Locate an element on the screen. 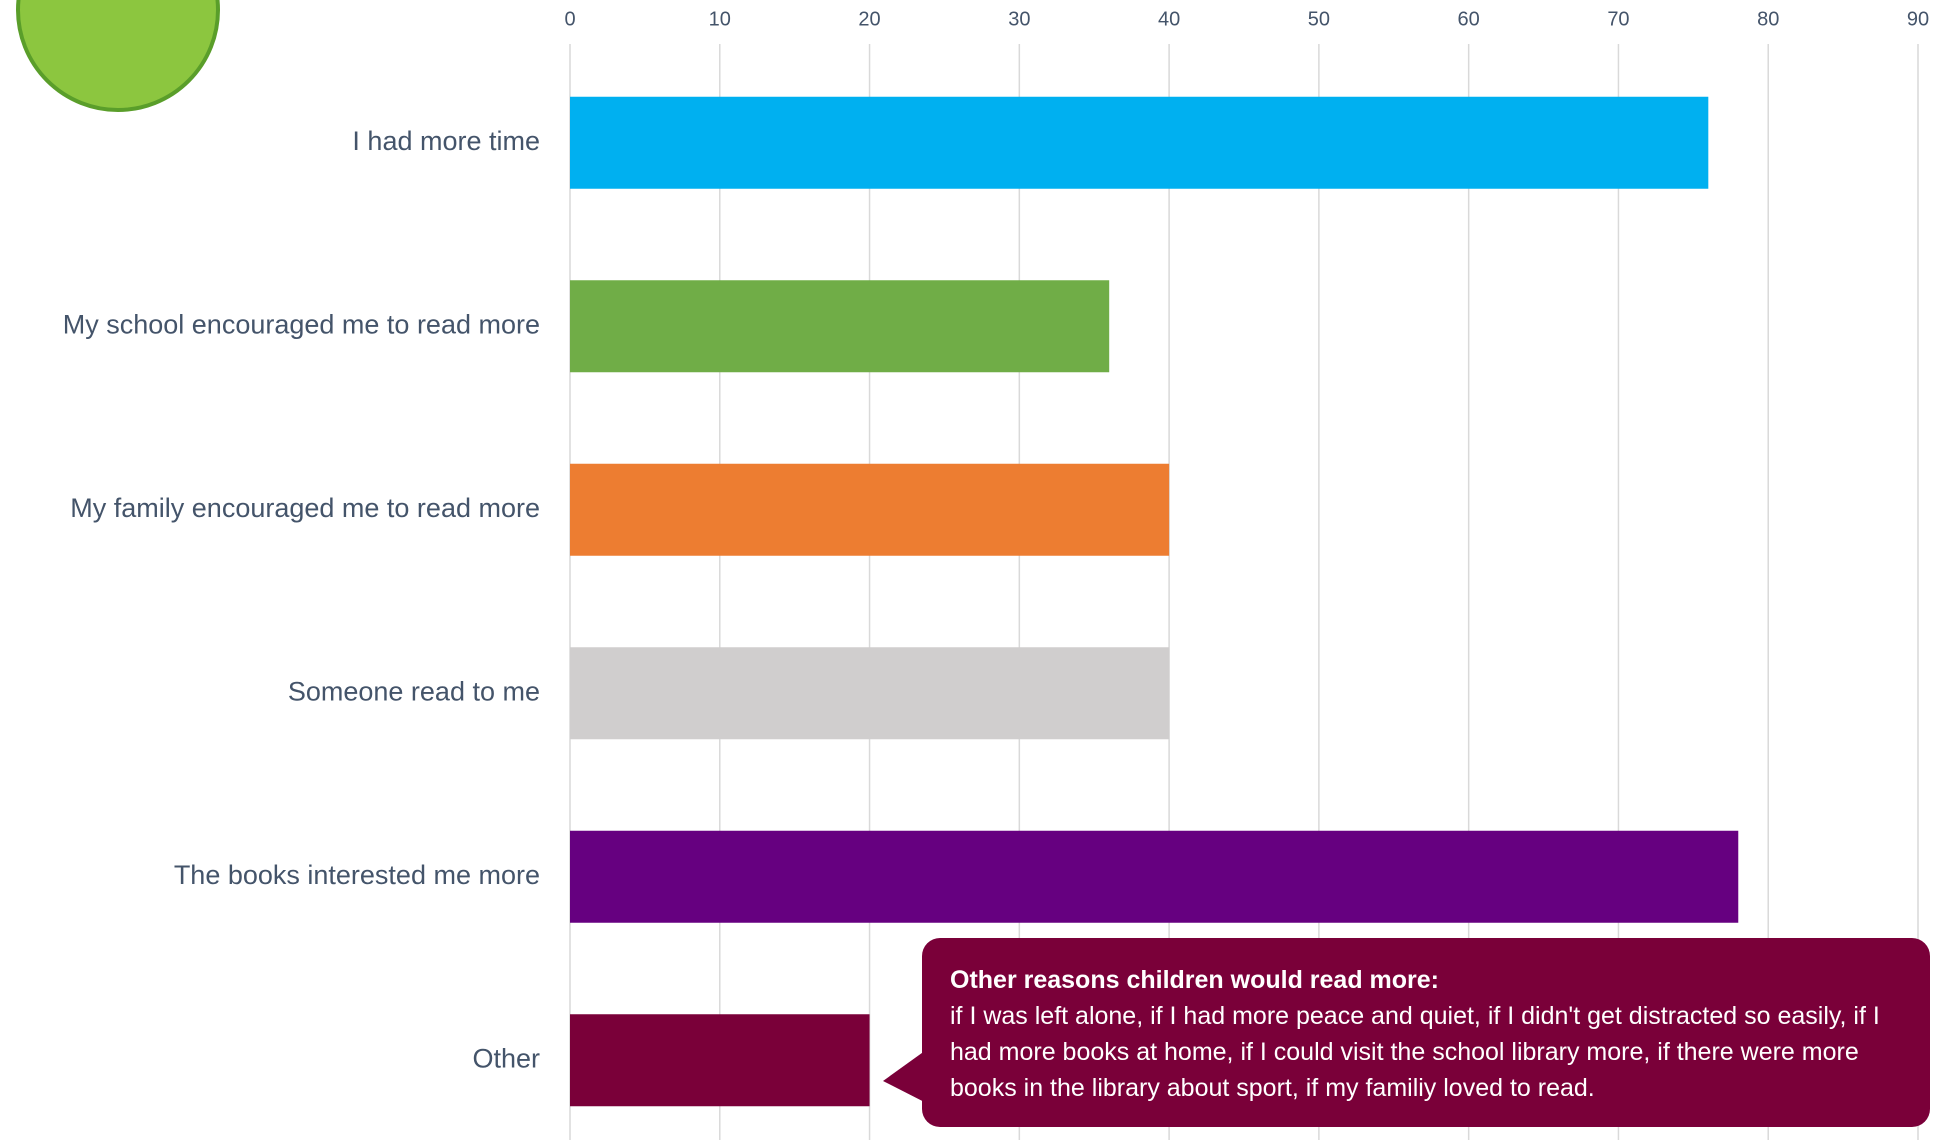 This screenshot has width=1939, height=1147. y-tick-label: My family encouraged me to read more is located at coordinates (305, 508).